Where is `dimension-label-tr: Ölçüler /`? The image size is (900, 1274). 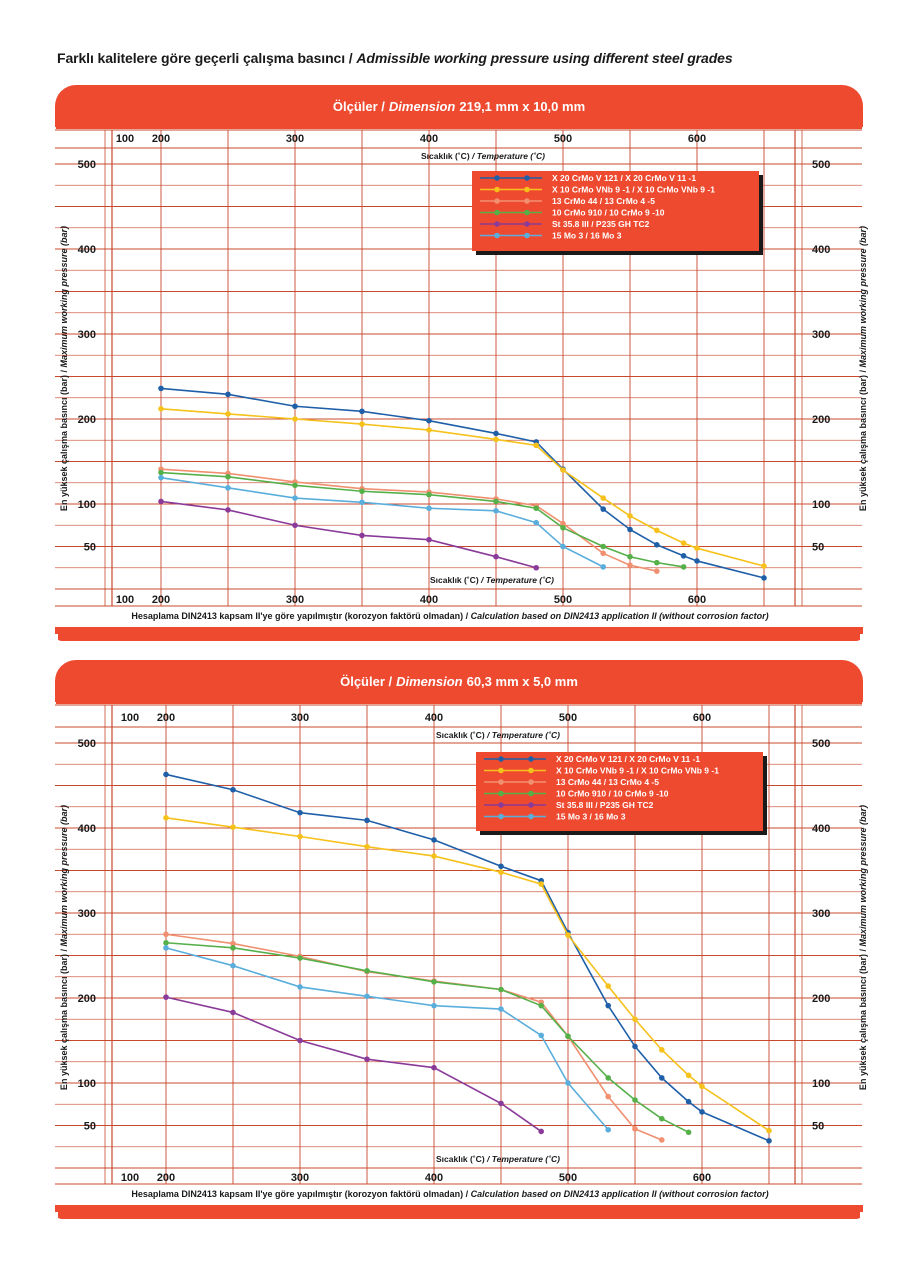 dimension-label-tr: Ölçüler / is located at coordinates (358, 106).